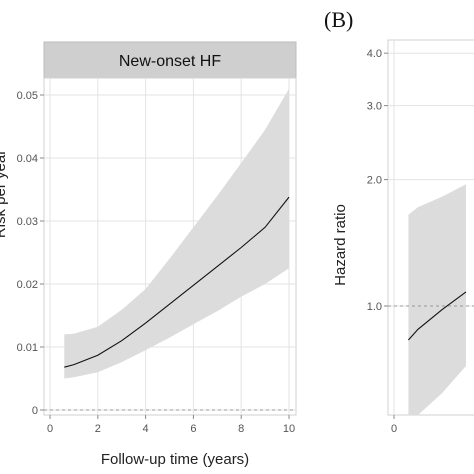 This screenshot has width=474, height=474. Describe the element at coordinates (35, 411) in the screenshot. I see `panel-a-y-tick-label: 0` at that location.